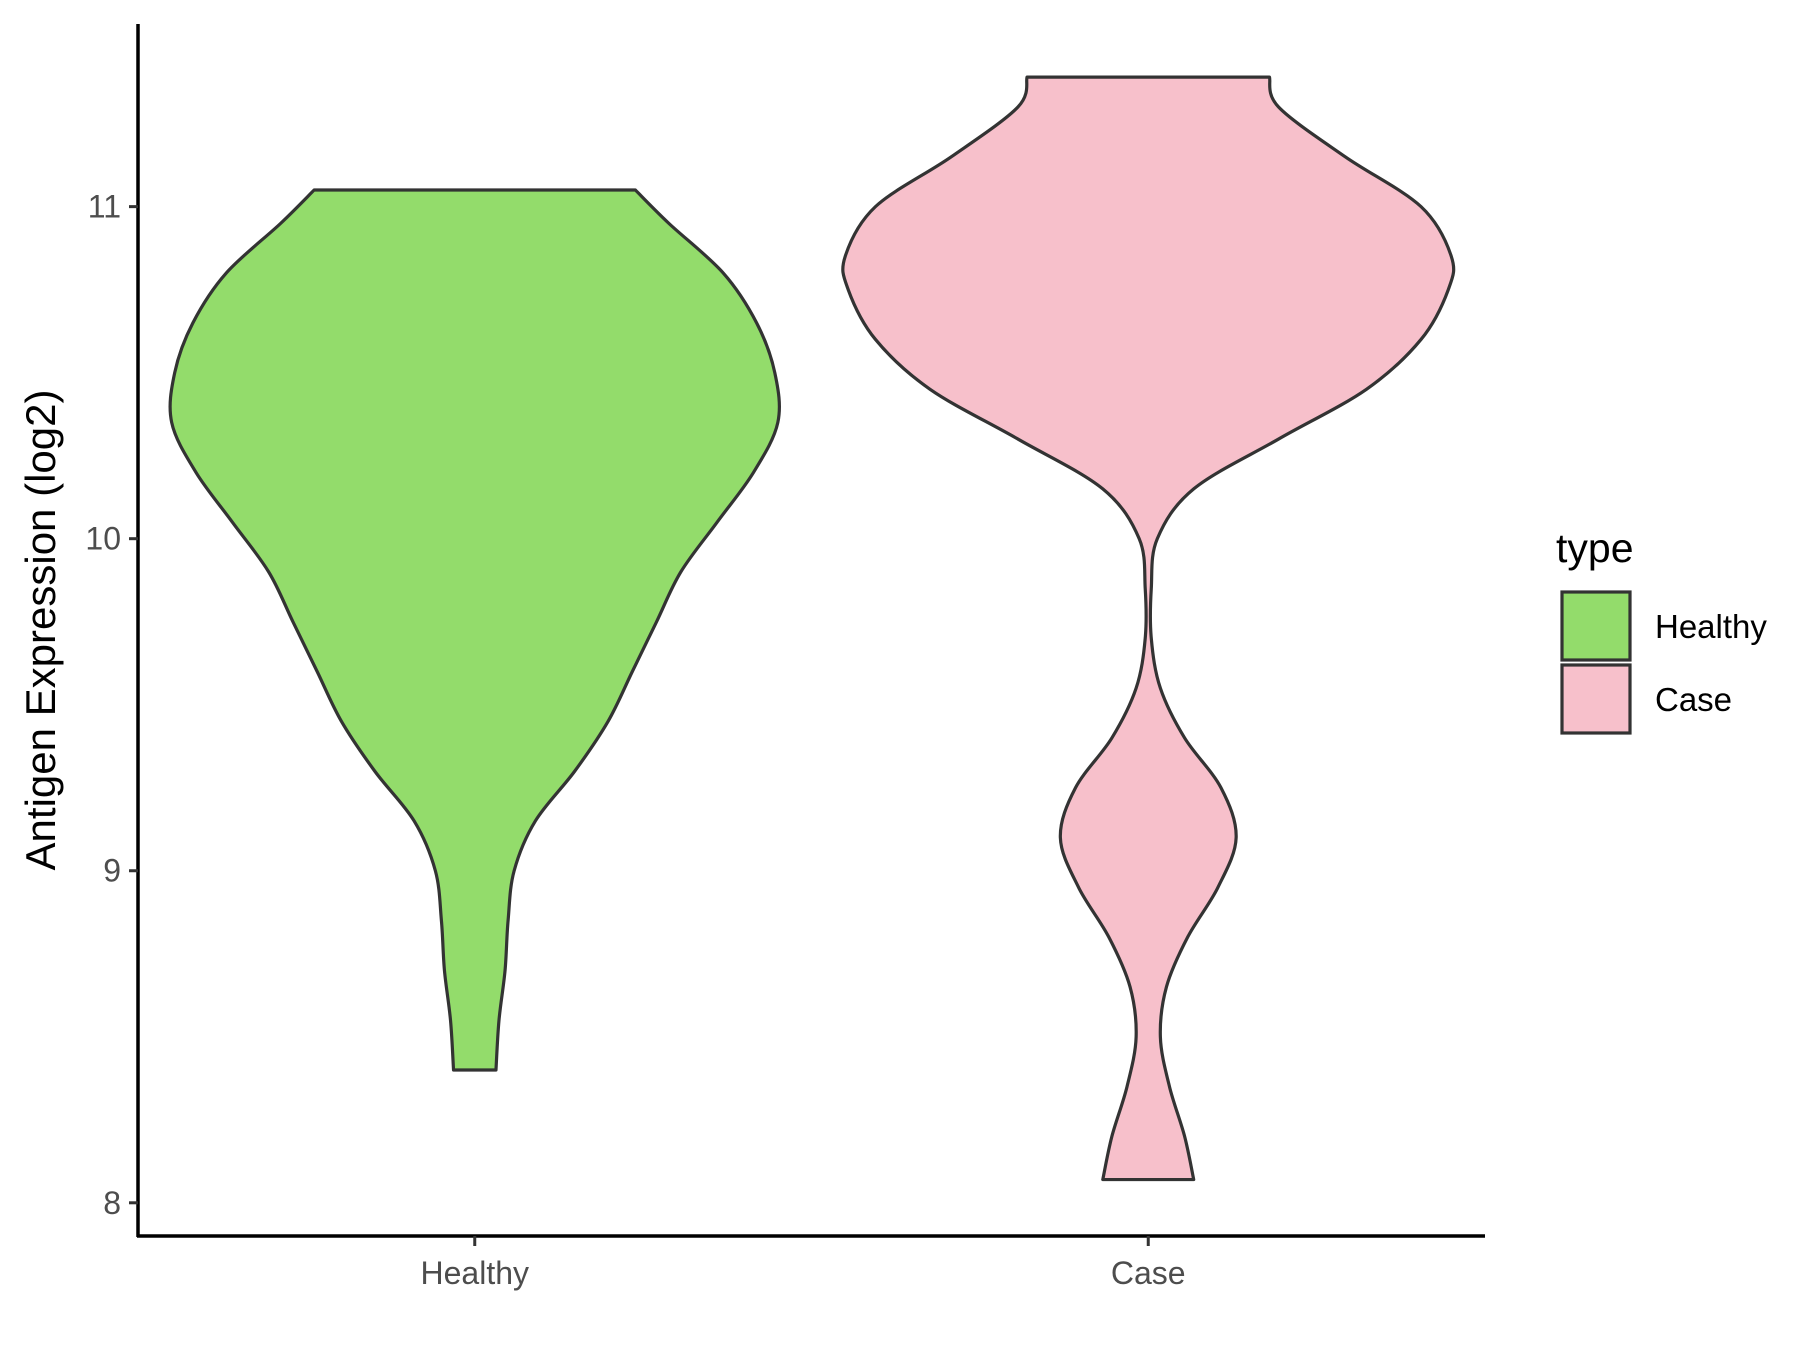 The image size is (1800, 1350). I want to click on y-axis-title: Antigen Expression (log2), so click(40, 630).